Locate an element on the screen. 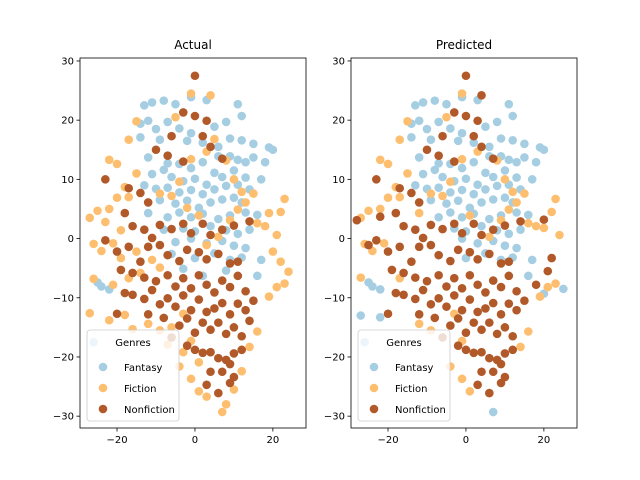 The height and width of the screenshot is (480, 640). x-tick-label: 20 is located at coordinates (273, 440).